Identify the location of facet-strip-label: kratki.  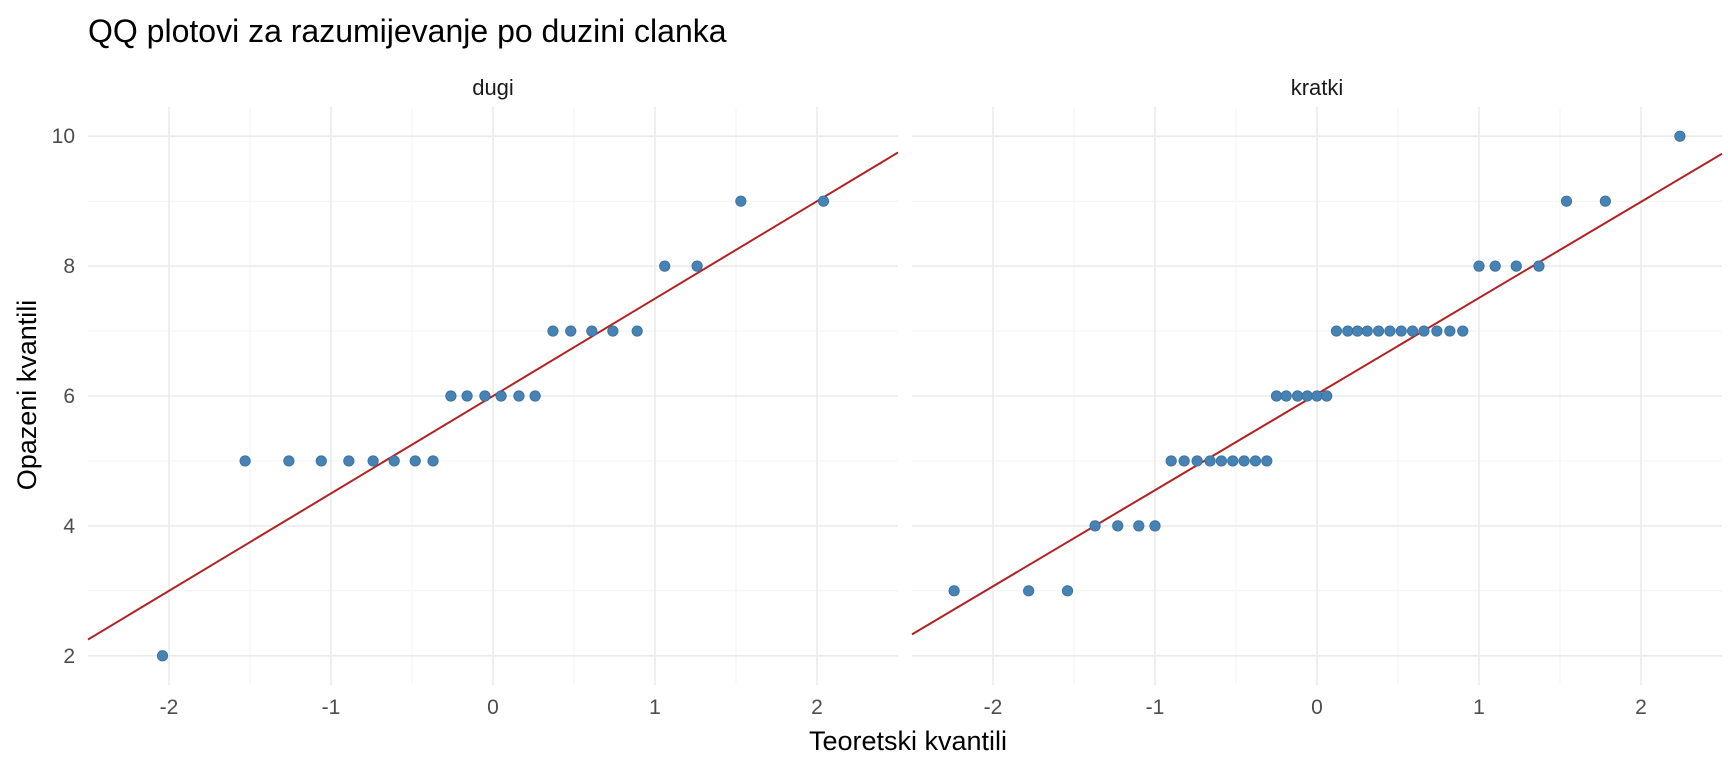
(1317, 87).